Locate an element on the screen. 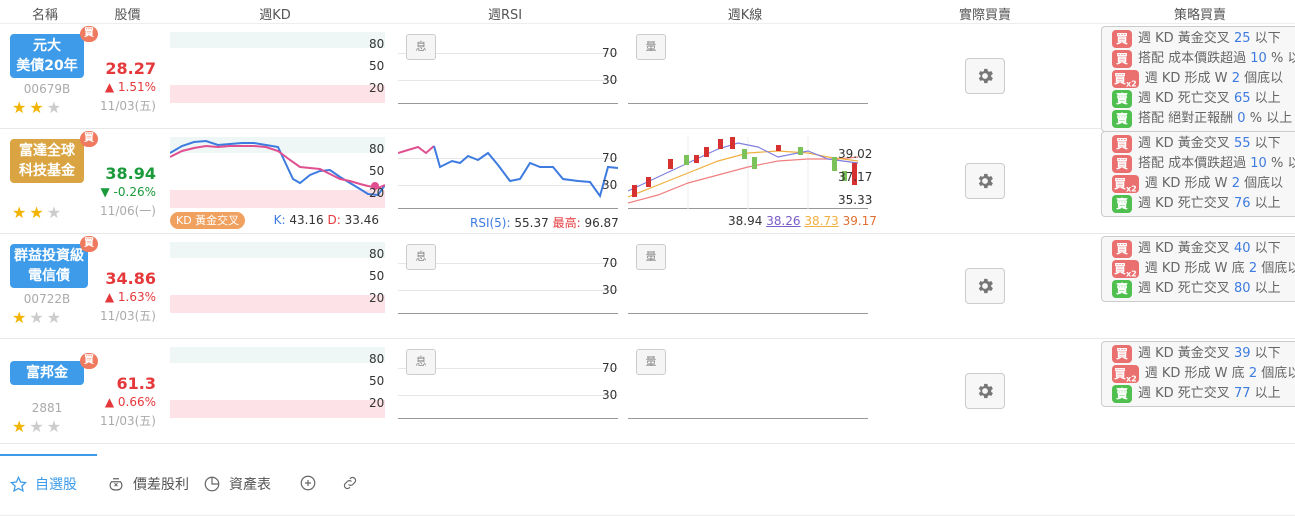  rsi-level-70: 70 is located at coordinates (610, 263).